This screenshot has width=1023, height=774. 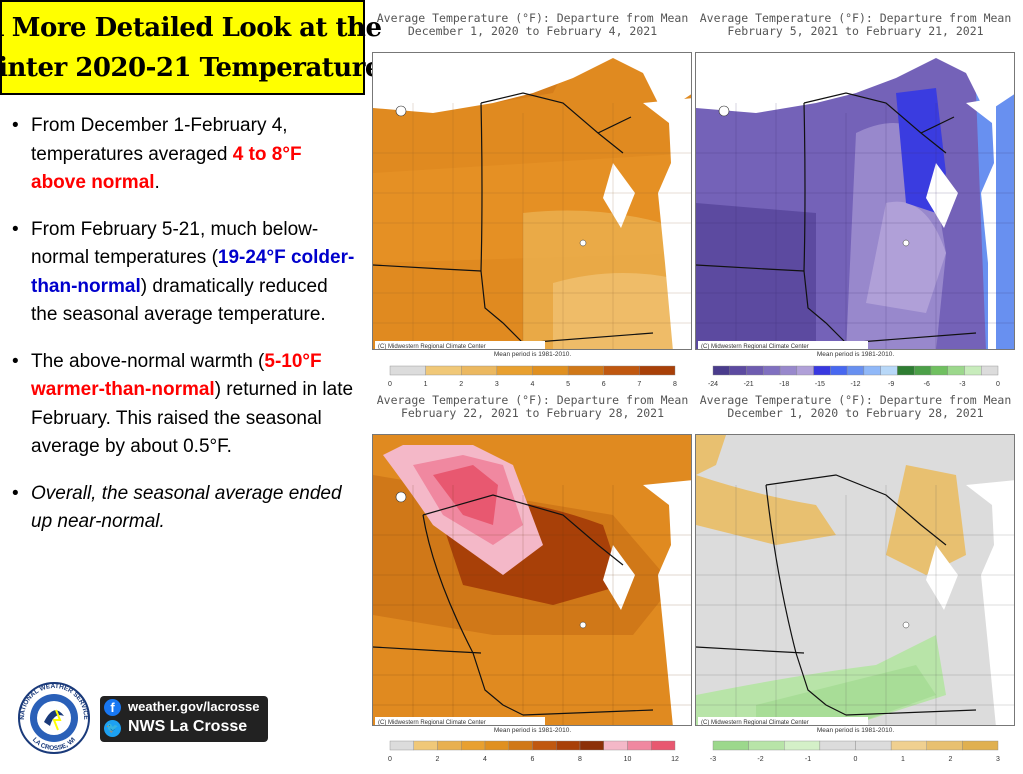 What do you see at coordinates (713, 384) in the screenshot?
I see `scale-label: -24` at bounding box center [713, 384].